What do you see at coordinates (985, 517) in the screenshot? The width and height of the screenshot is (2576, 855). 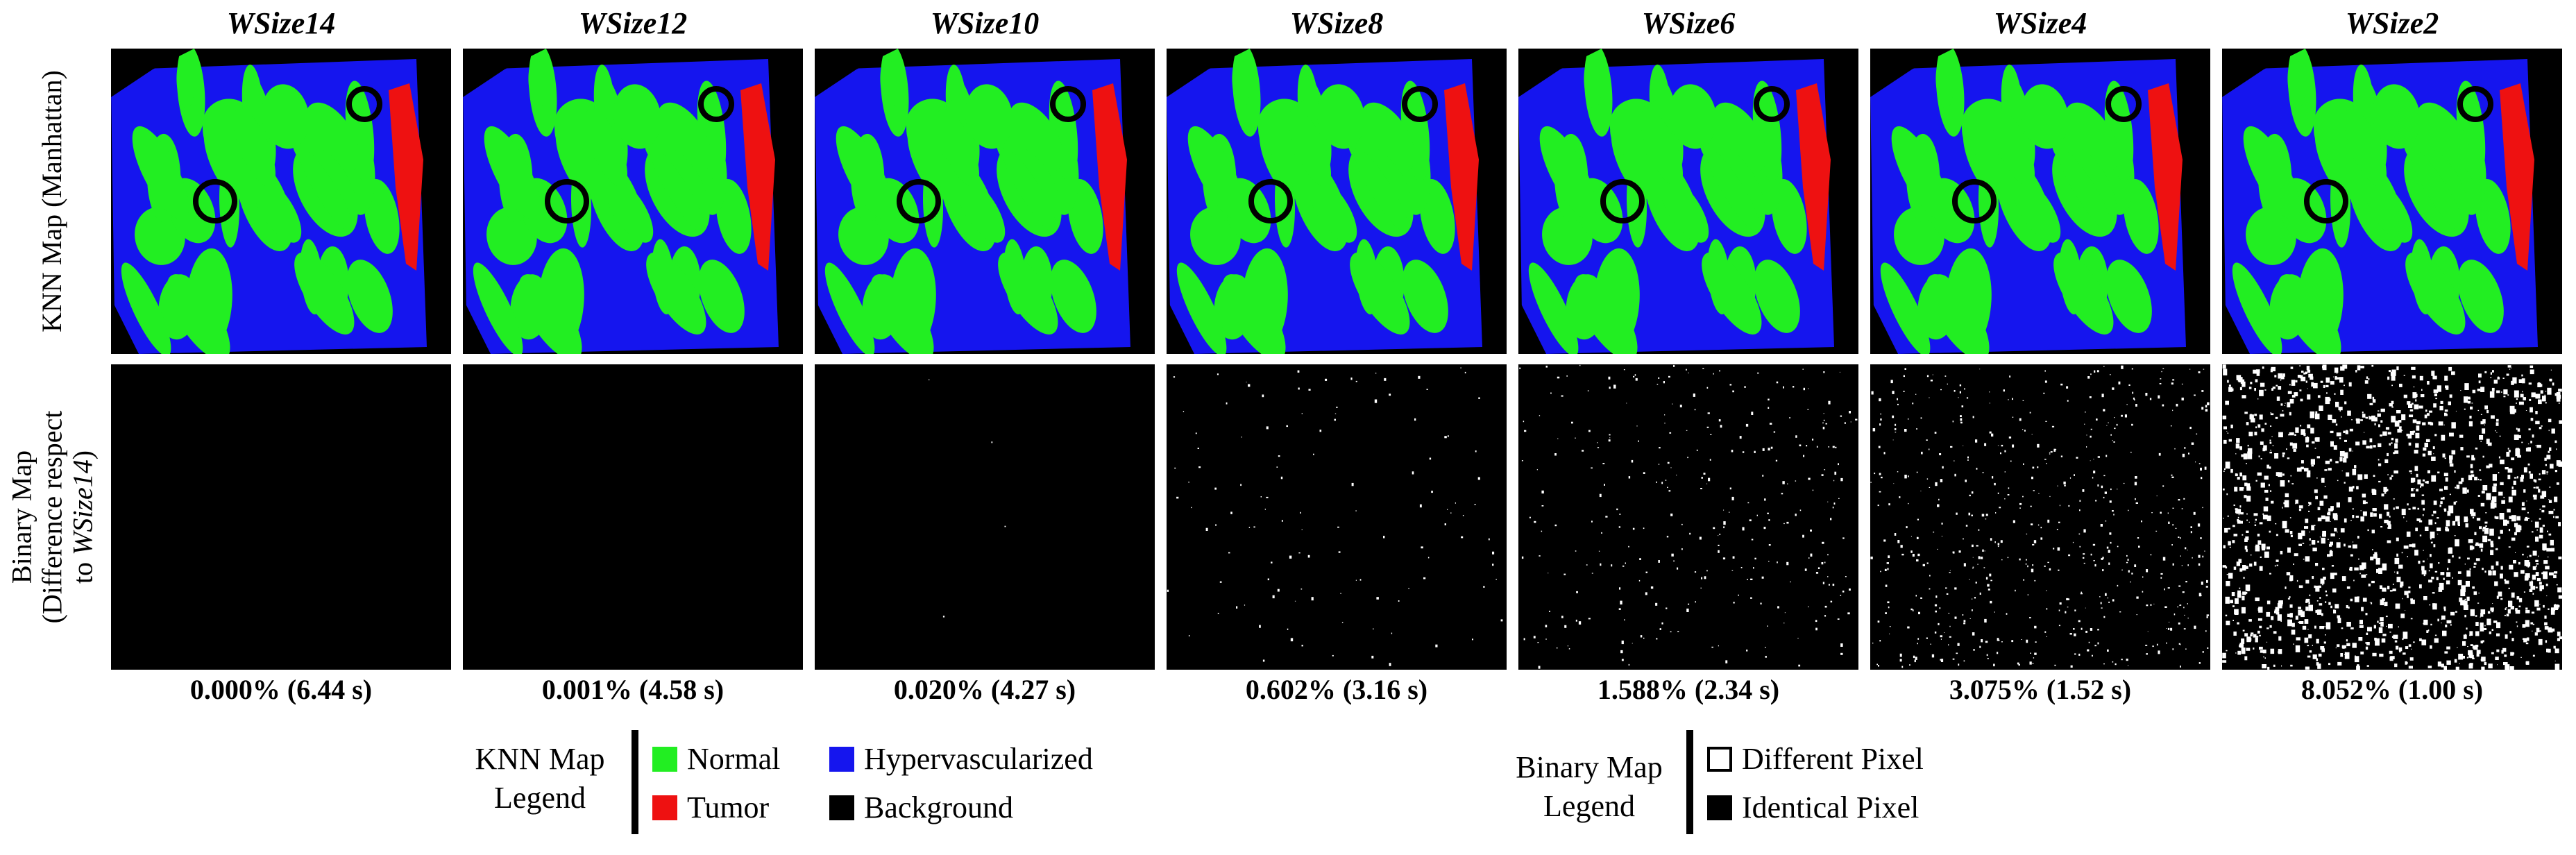 I see `binary-map-wsize10` at bounding box center [985, 517].